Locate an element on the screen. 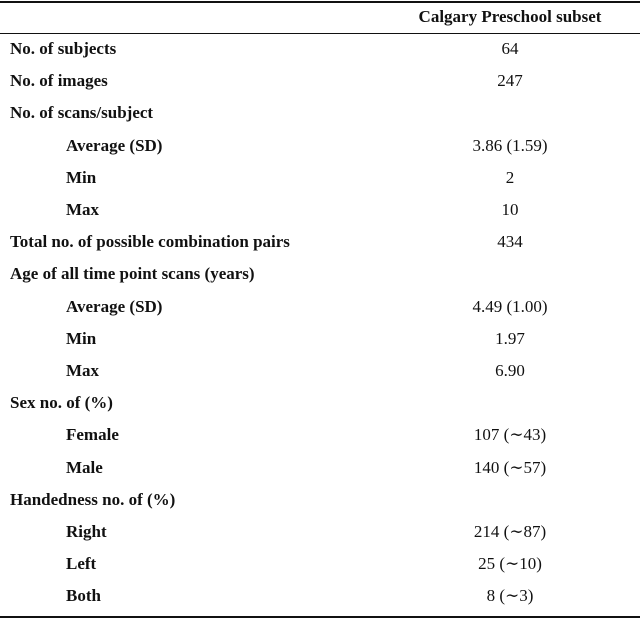  sub-row-value: 25 (∼10) is located at coordinates (510, 564).